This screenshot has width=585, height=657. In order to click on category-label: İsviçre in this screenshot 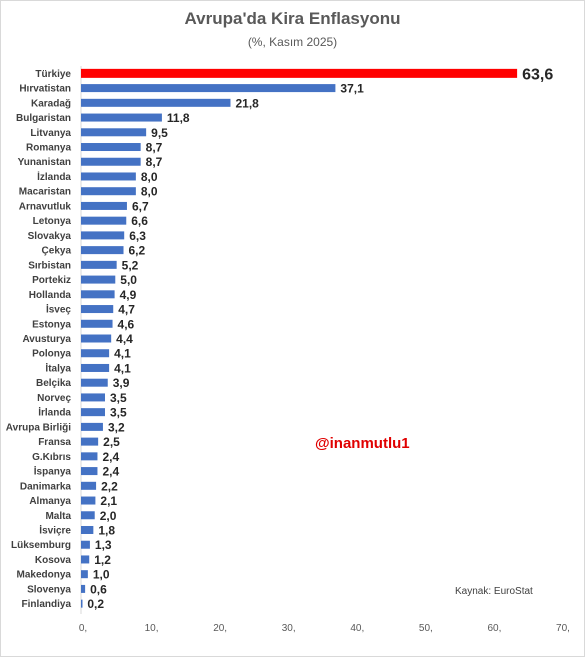, I will do `click(55, 529)`.